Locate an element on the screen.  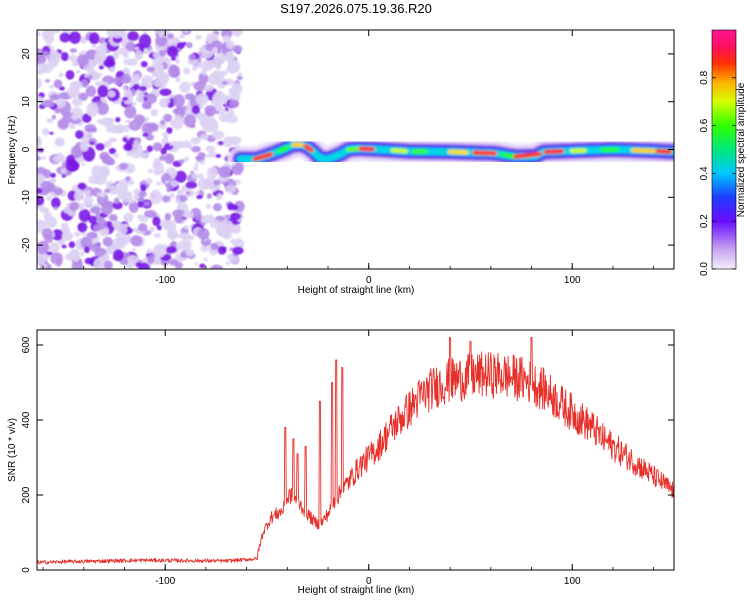
colorbar-tick-label: 0.4 is located at coordinates (704, 173).